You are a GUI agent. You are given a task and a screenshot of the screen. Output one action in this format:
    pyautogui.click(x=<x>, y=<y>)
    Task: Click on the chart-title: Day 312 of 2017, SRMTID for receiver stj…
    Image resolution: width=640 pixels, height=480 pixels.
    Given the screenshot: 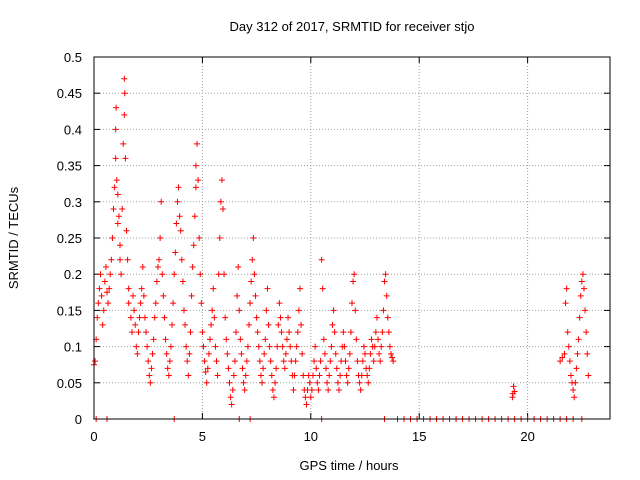 What is the action you would take?
    pyautogui.click(x=352, y=26)
    